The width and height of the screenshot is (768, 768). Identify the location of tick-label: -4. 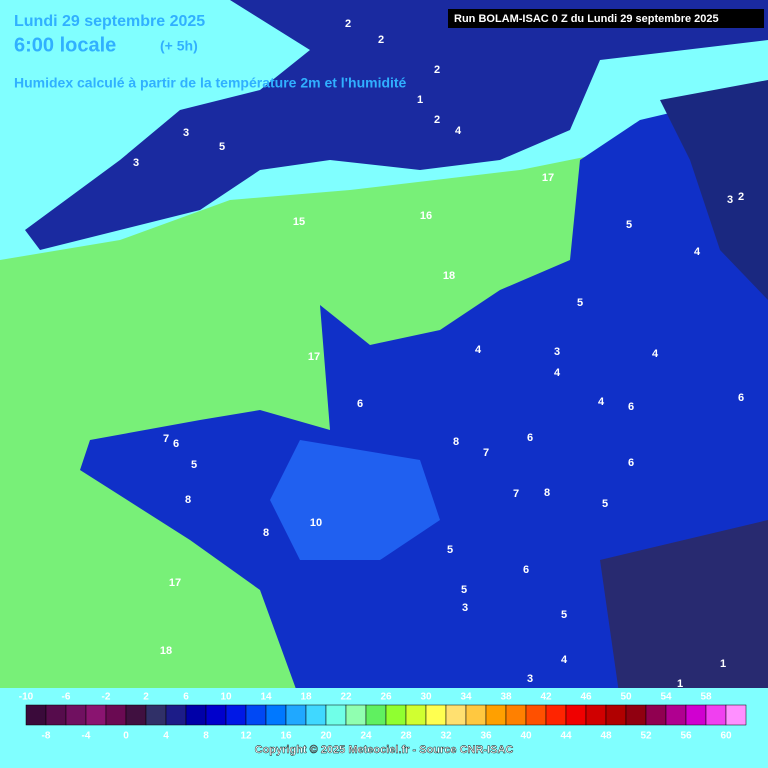
(86, 736).